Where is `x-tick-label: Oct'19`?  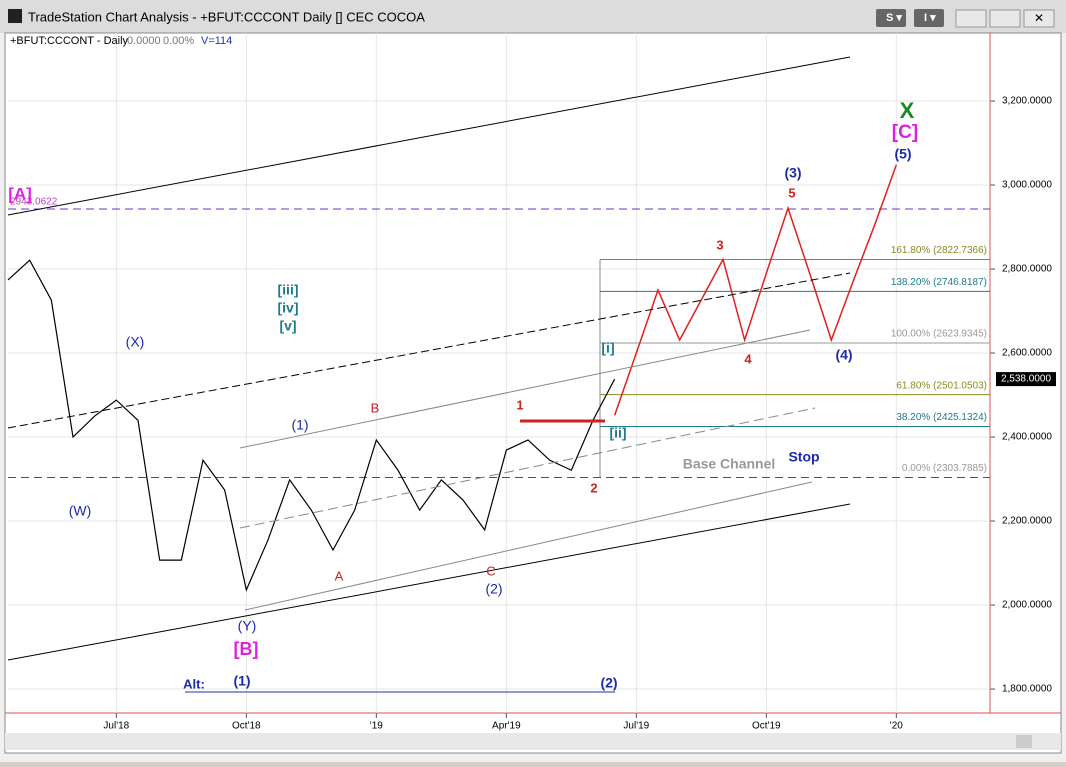 x-tick-label: Oct'19 is located at coordinates (766, 726).